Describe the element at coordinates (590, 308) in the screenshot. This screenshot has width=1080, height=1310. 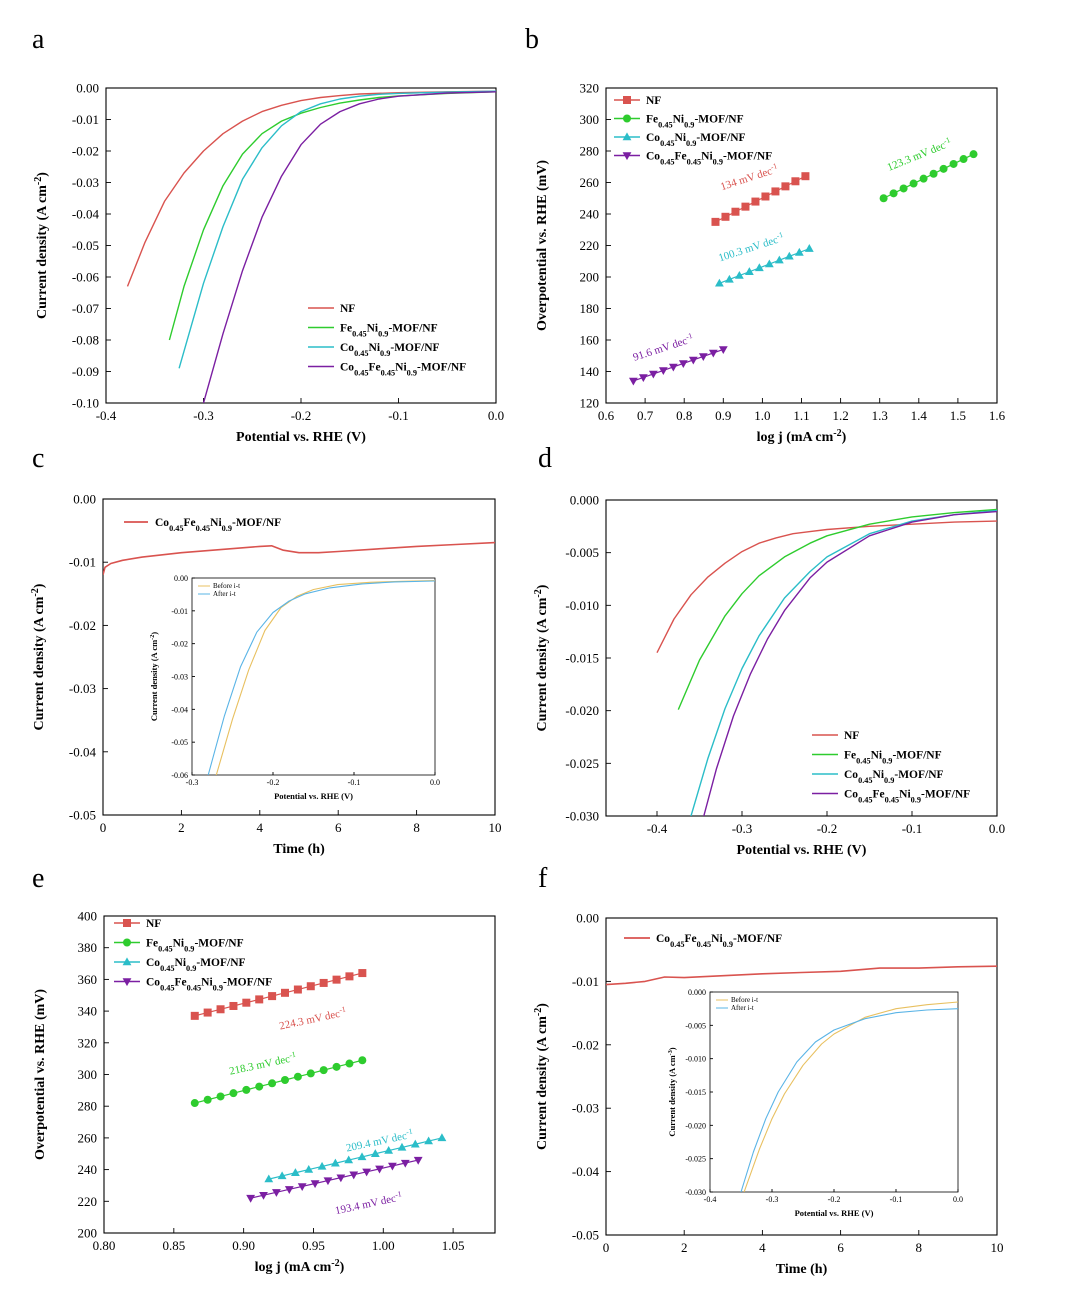
I see `y-tick-label: 180` at that location.